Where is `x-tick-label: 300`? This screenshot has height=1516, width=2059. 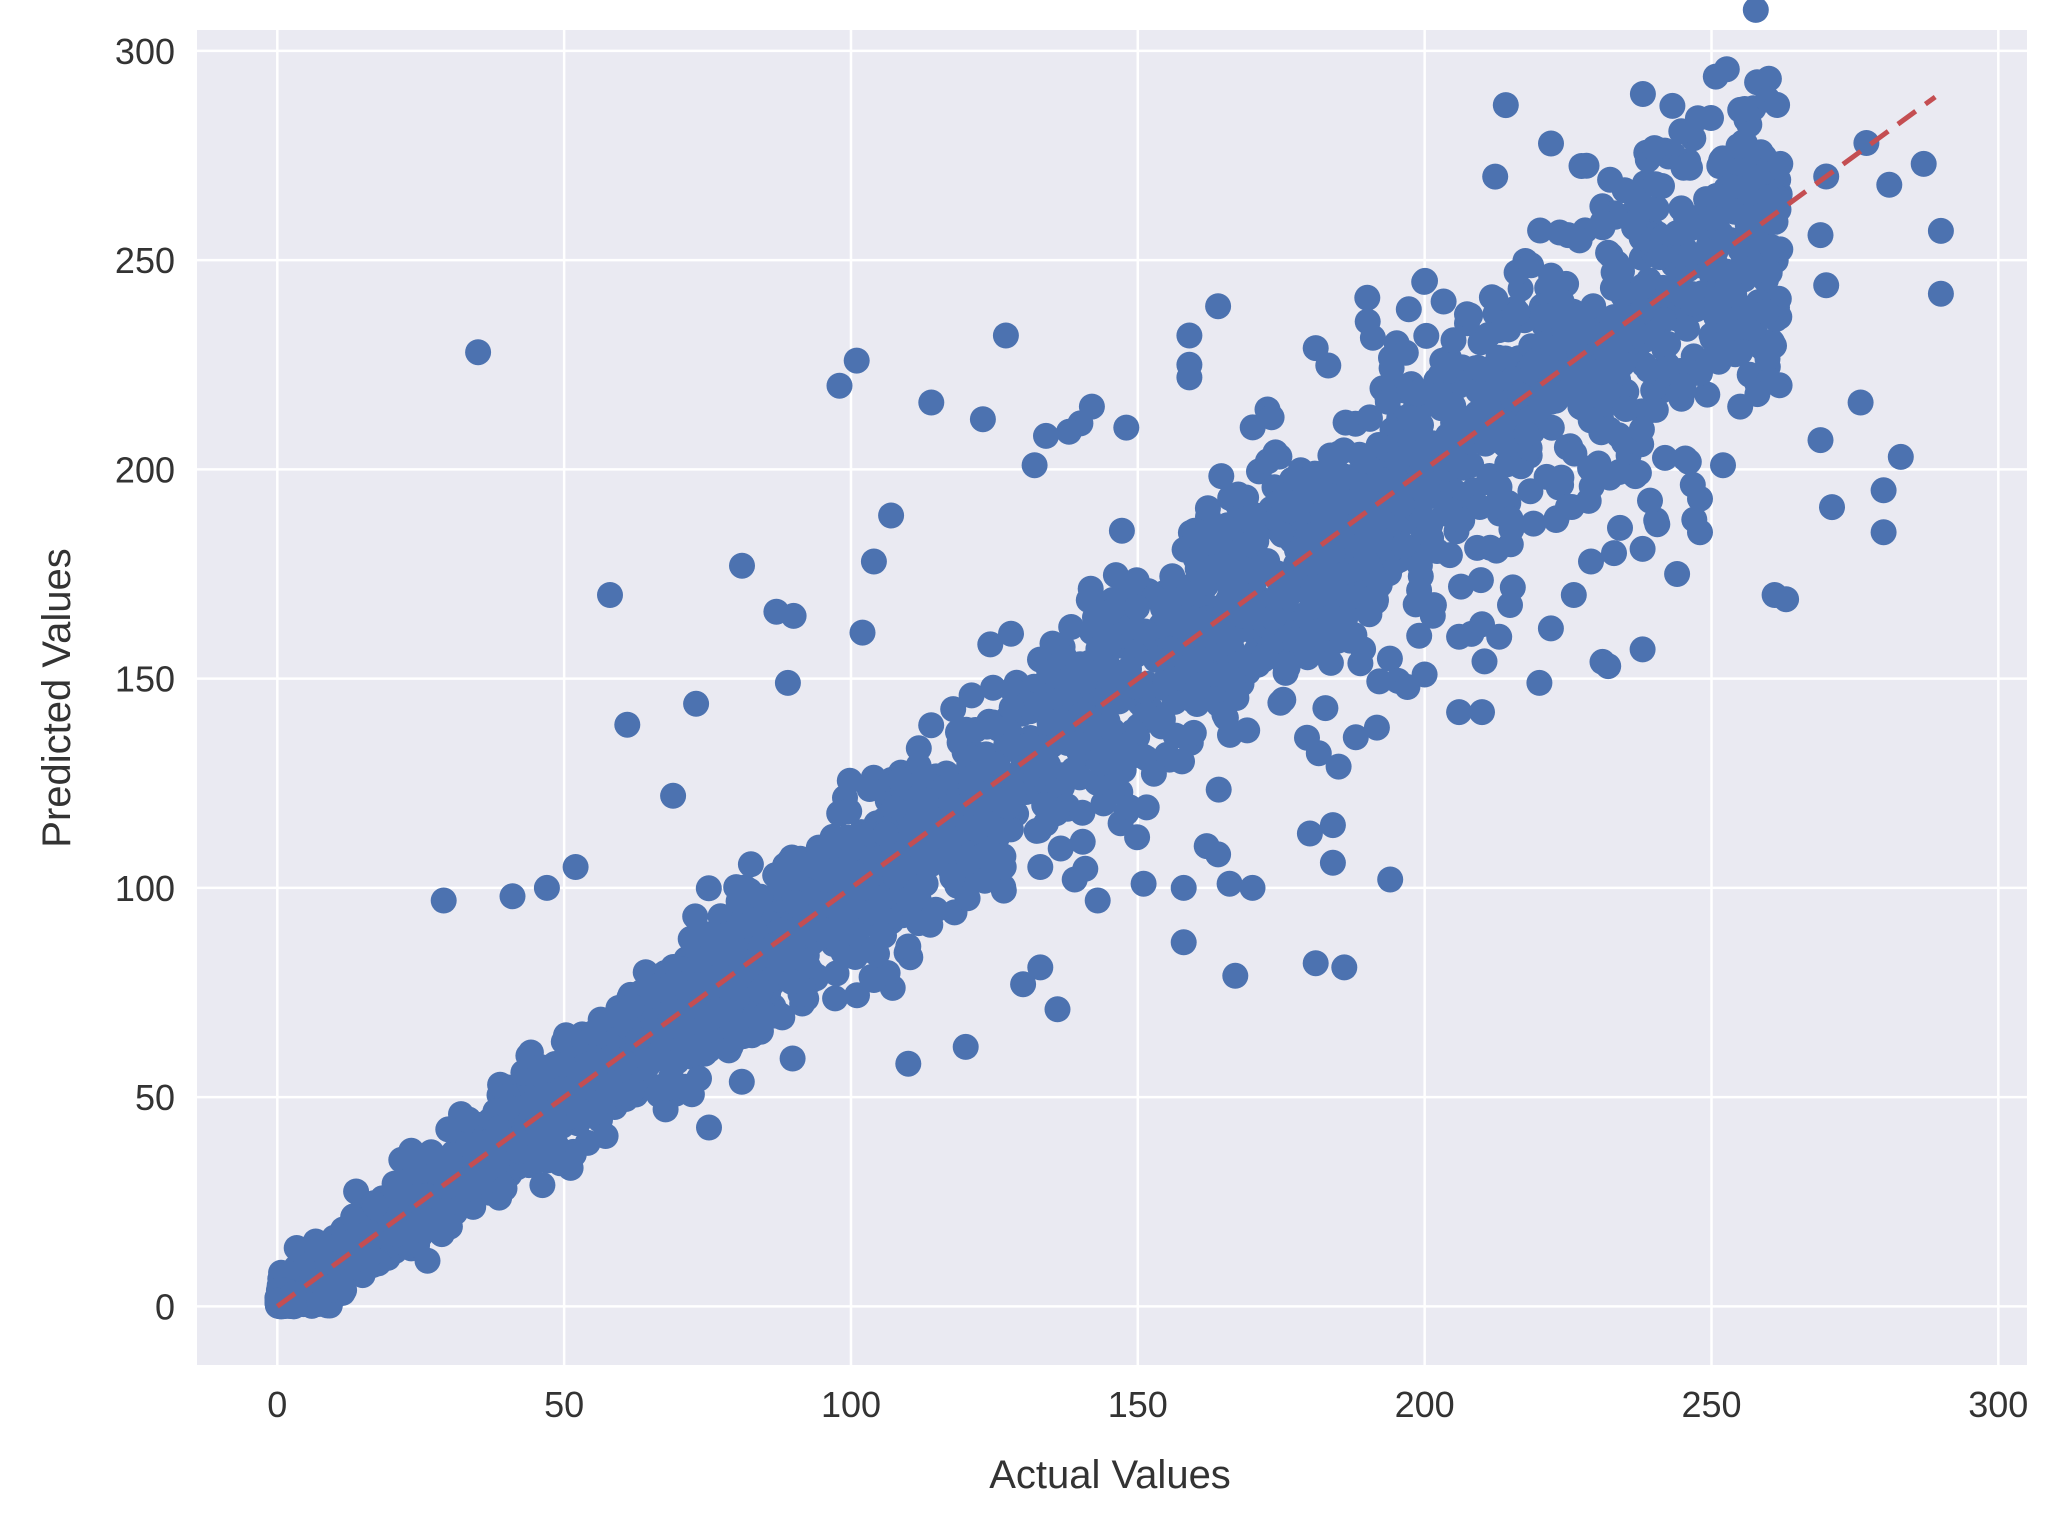
x-tick-label: 300 is located at coordinates (1998, 1404).